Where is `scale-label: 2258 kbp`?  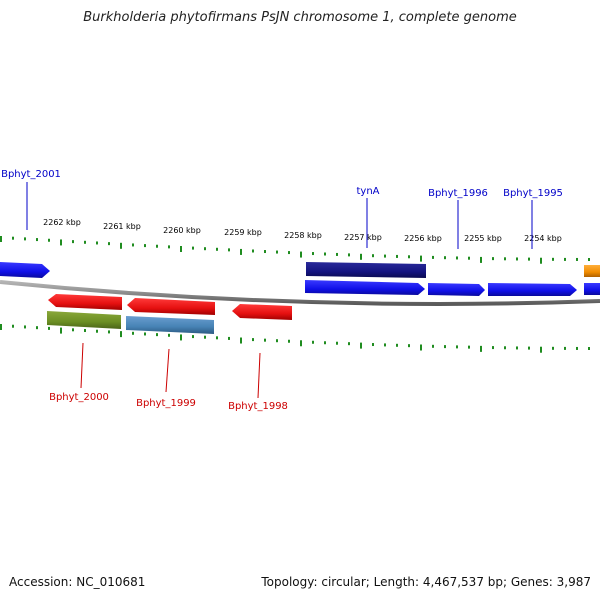
scale-label: 2258 kbp is located at coordinates (303, 235).